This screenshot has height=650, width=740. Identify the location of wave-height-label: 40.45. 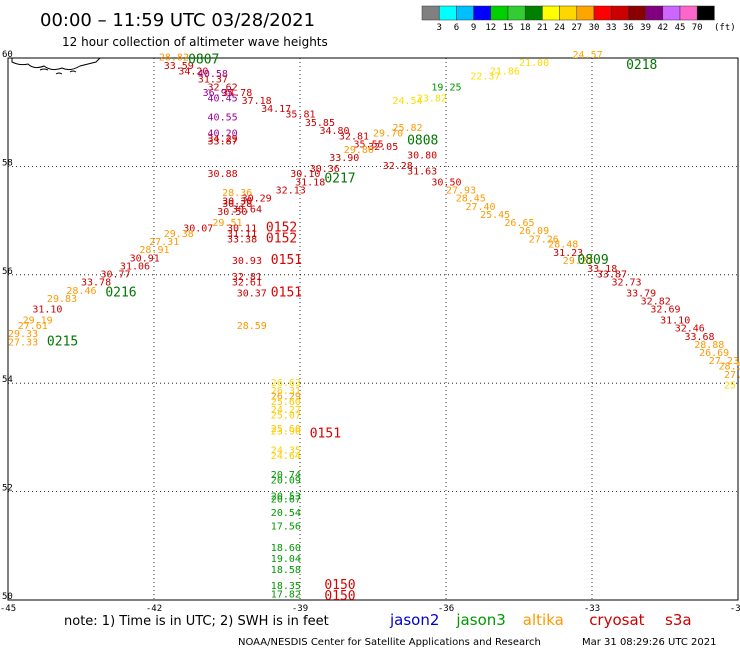
(223, 98).